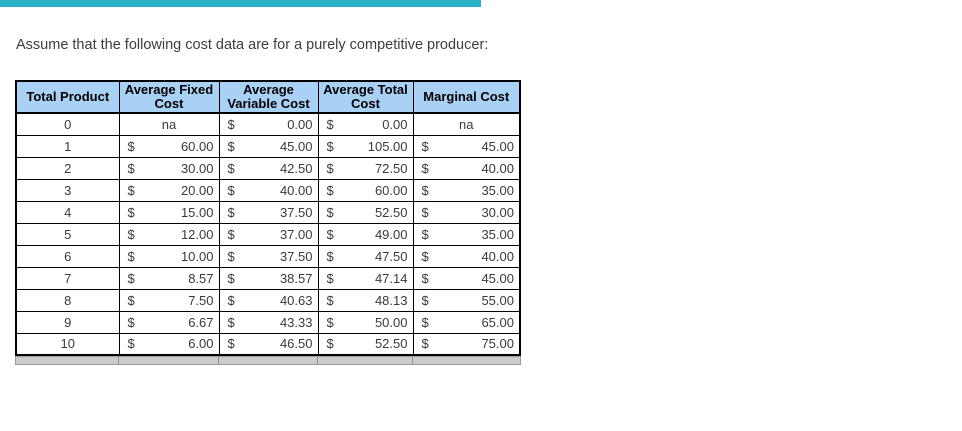  I want to click on cell-marginal-cost: $30.00, so click(466, 212).